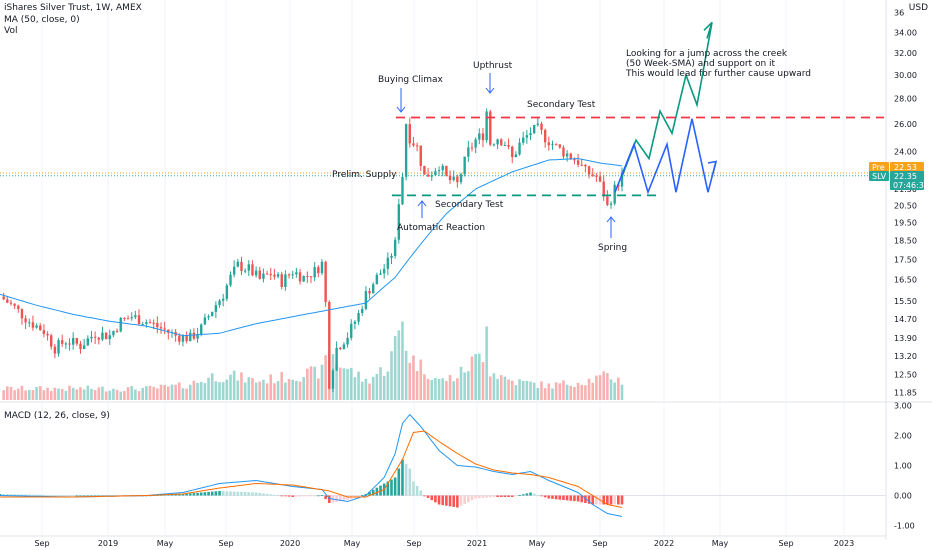 The width and height of the screenshot is (932, 550). Describe the element at coordinates (490, 83) in the screenshot. I see `upthrust-arrow` at that location.